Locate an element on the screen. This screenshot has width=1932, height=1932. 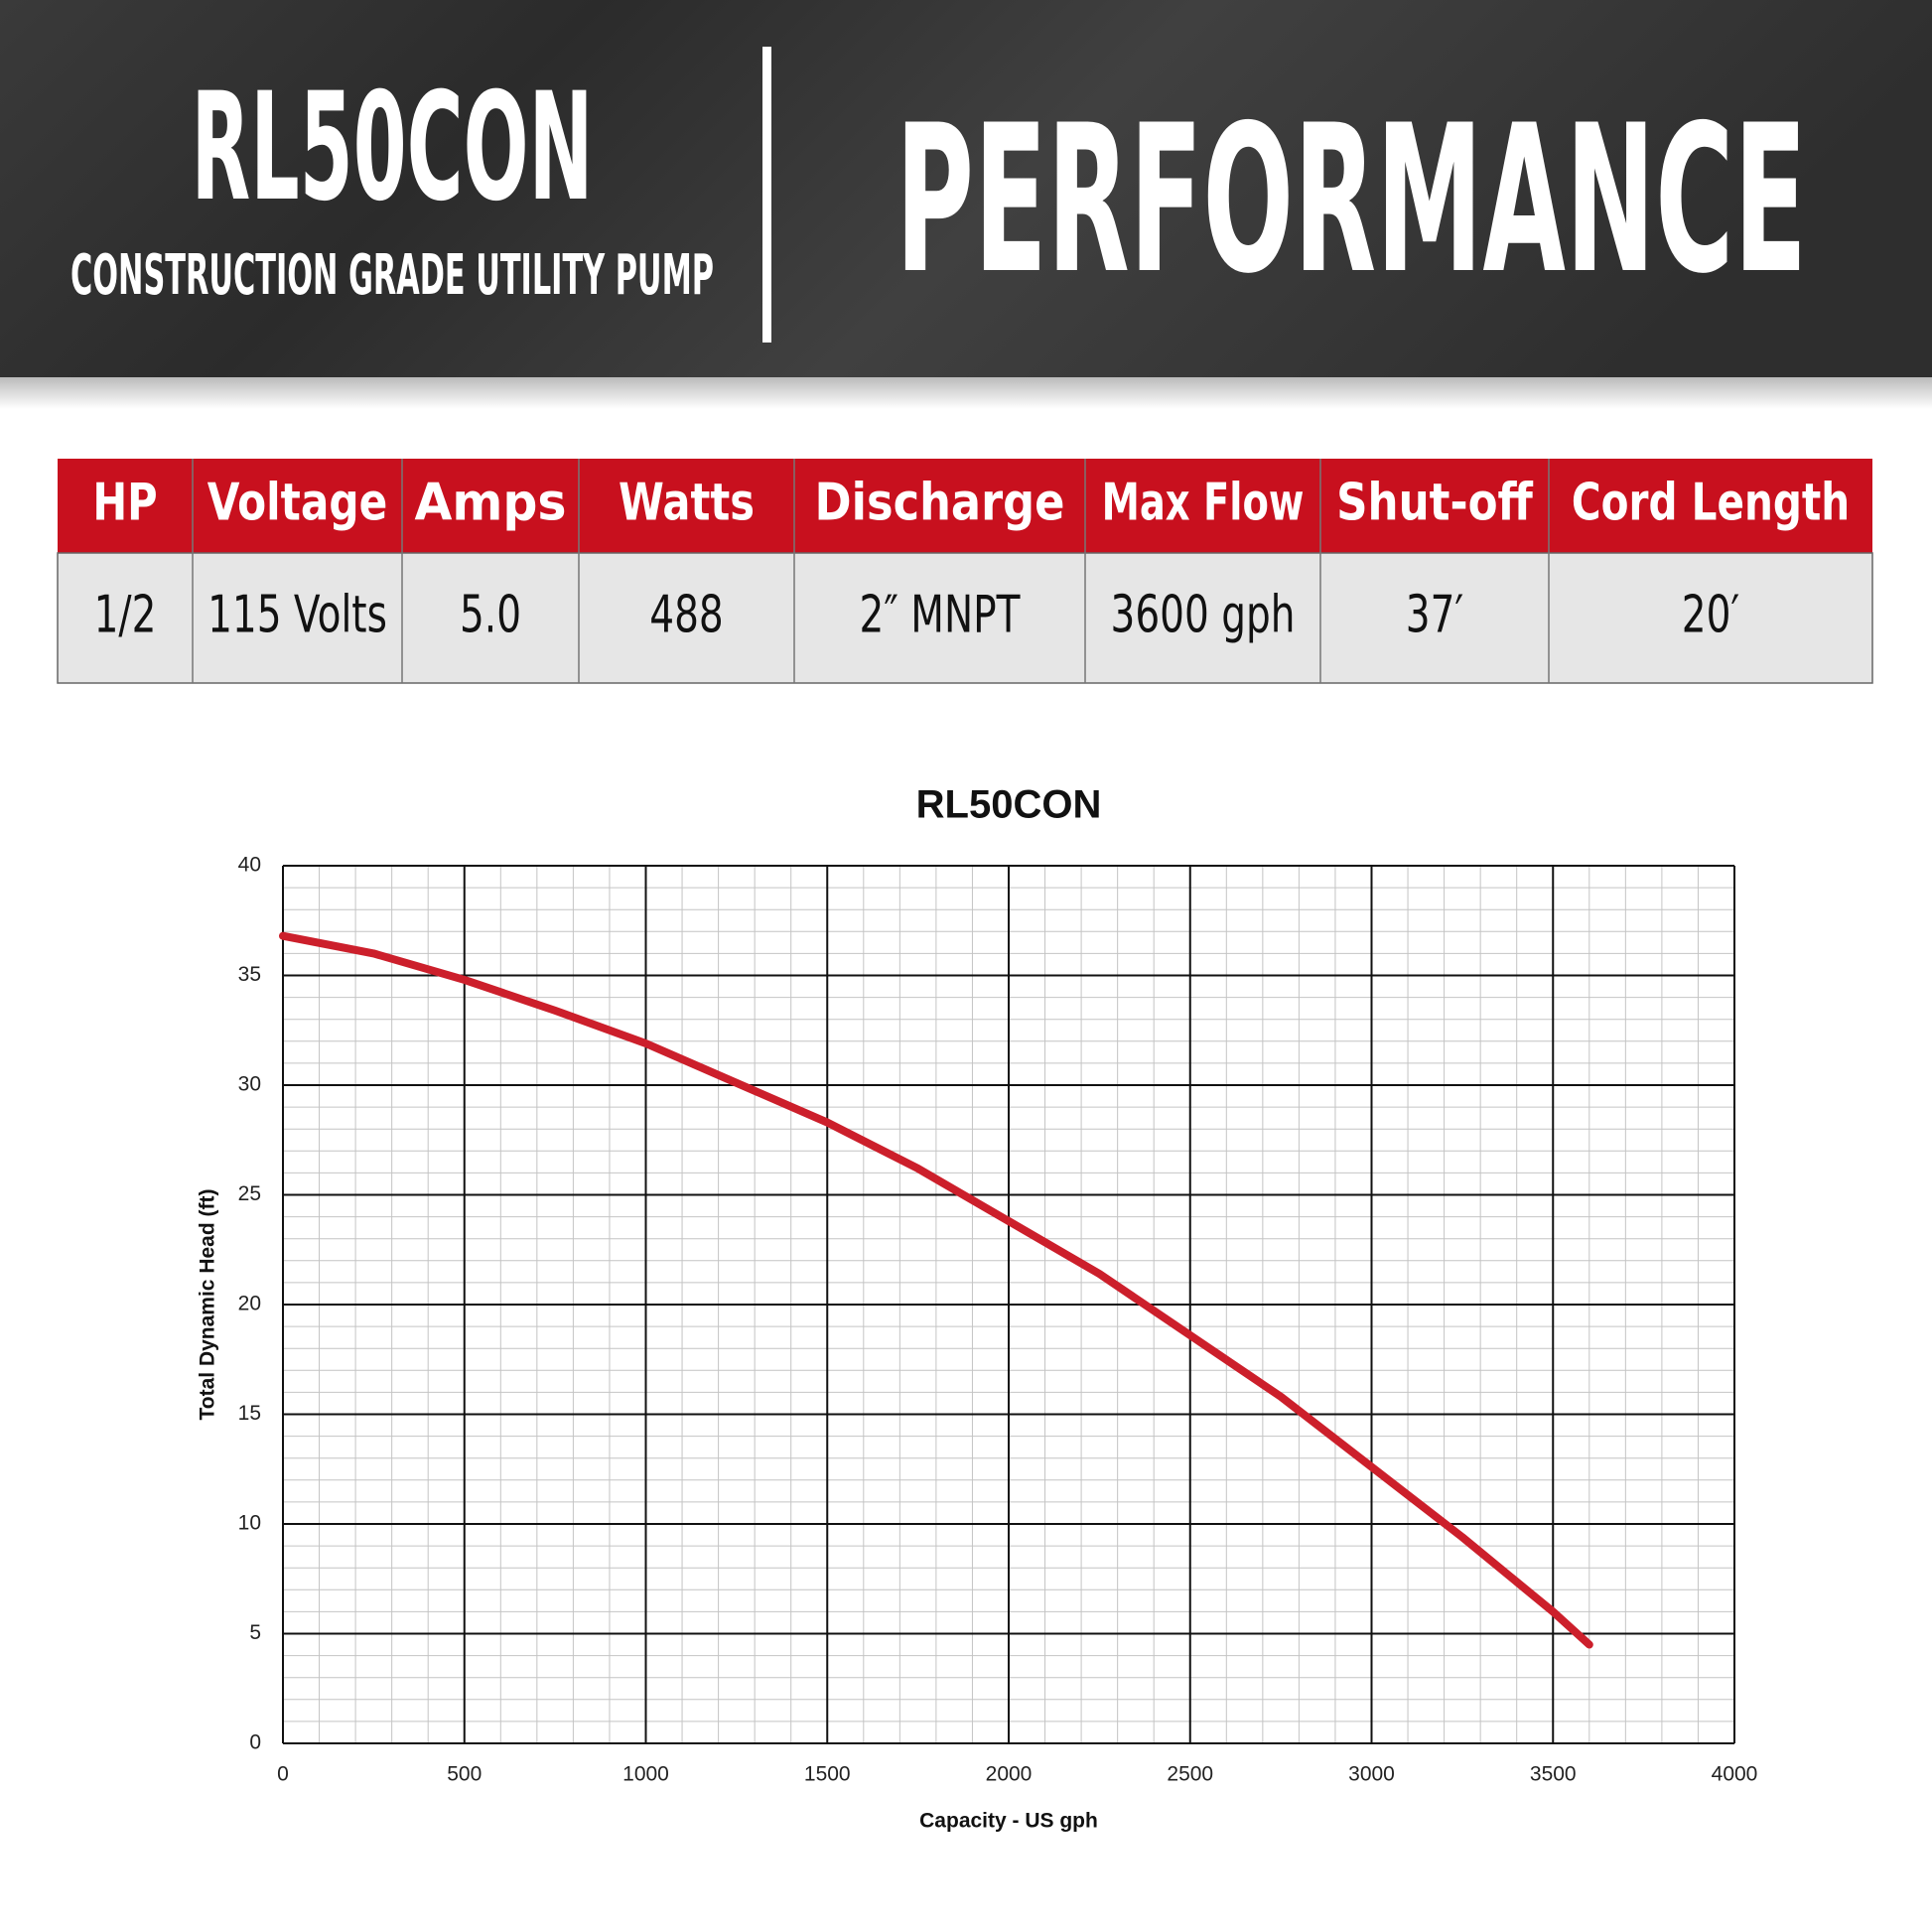
y-axis-label: Total Dynamic Head (ft) is located at coordinates (208, 1305).